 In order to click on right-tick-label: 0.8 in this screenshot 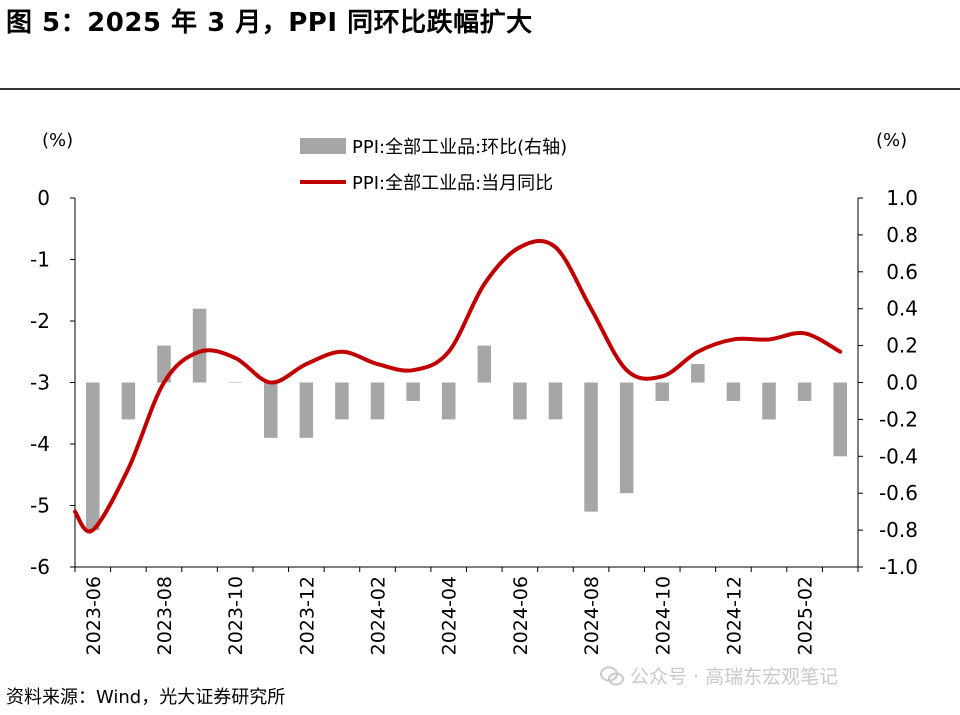, I will do `click(902, 235)`.